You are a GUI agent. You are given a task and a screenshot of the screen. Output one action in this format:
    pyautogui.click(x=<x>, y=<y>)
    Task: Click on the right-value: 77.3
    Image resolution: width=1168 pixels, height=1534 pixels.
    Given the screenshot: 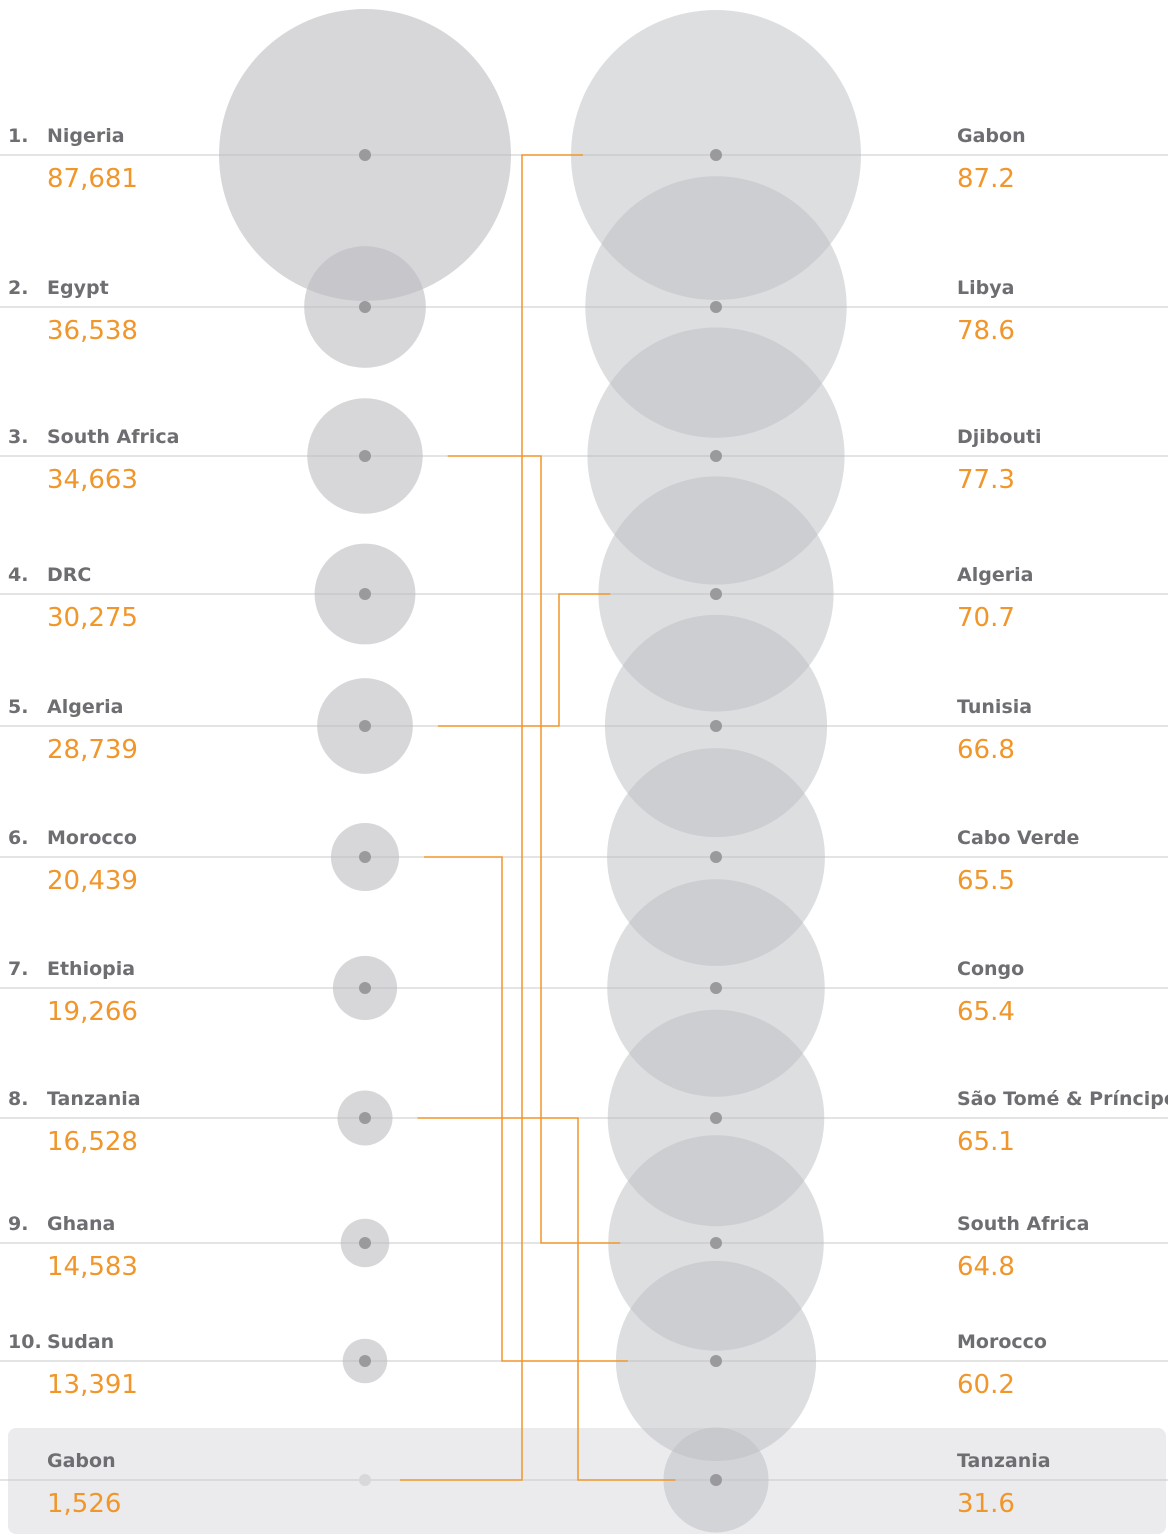 What is the action you would take?
    pyautogui.click(x=986, y=480)
    